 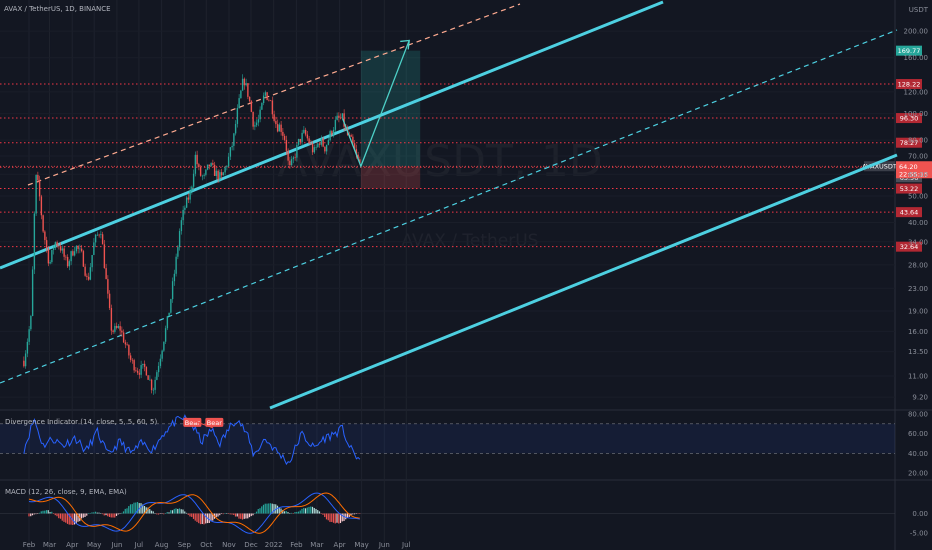 What do you see at coordinates (918, 141) in the screenshot?
I see `price-tick-label: 80.00` at bounding box center [918, 141].